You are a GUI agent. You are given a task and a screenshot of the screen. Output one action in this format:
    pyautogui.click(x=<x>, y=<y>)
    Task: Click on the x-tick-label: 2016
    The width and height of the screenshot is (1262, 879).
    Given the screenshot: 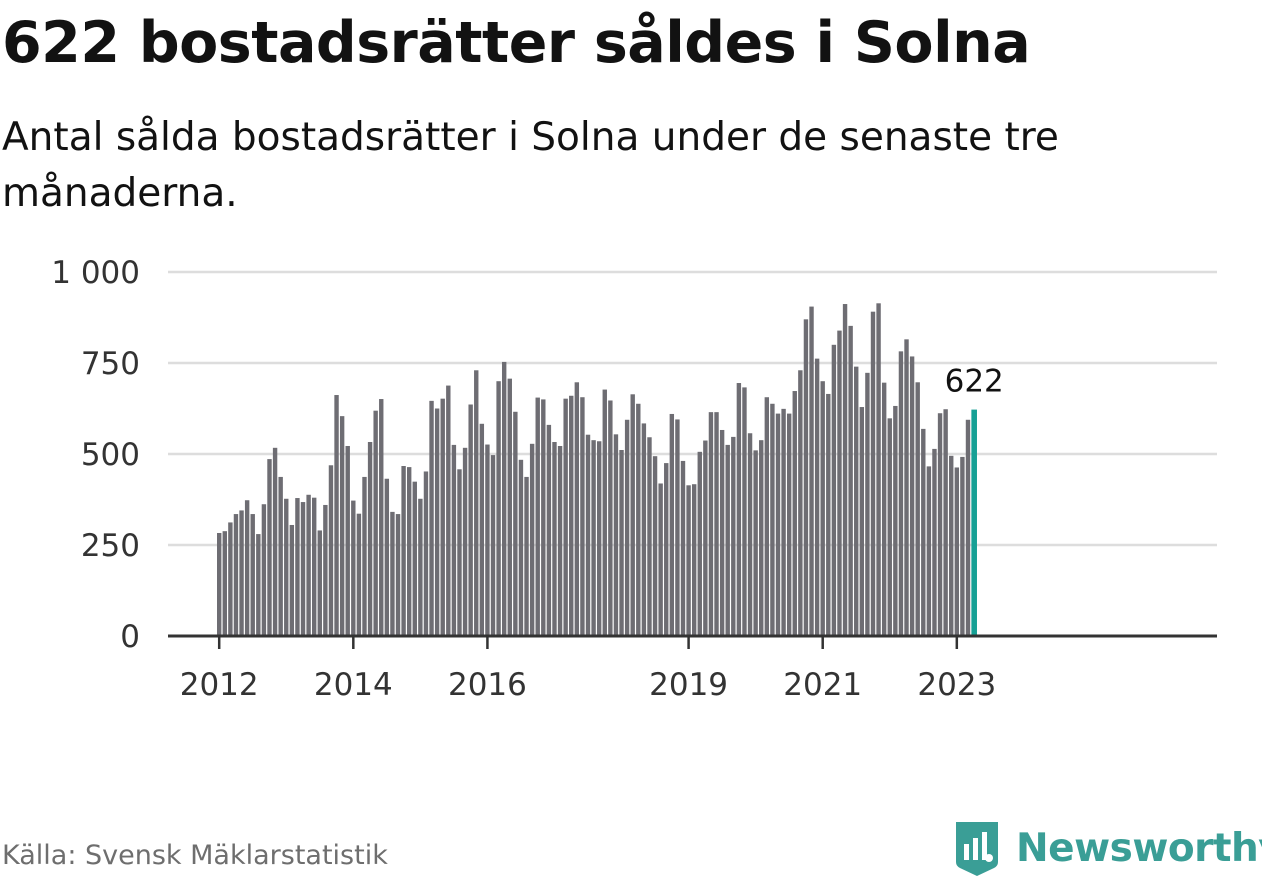 What is the action you would take?
    pyautogui.click(x=487, y=685)
    